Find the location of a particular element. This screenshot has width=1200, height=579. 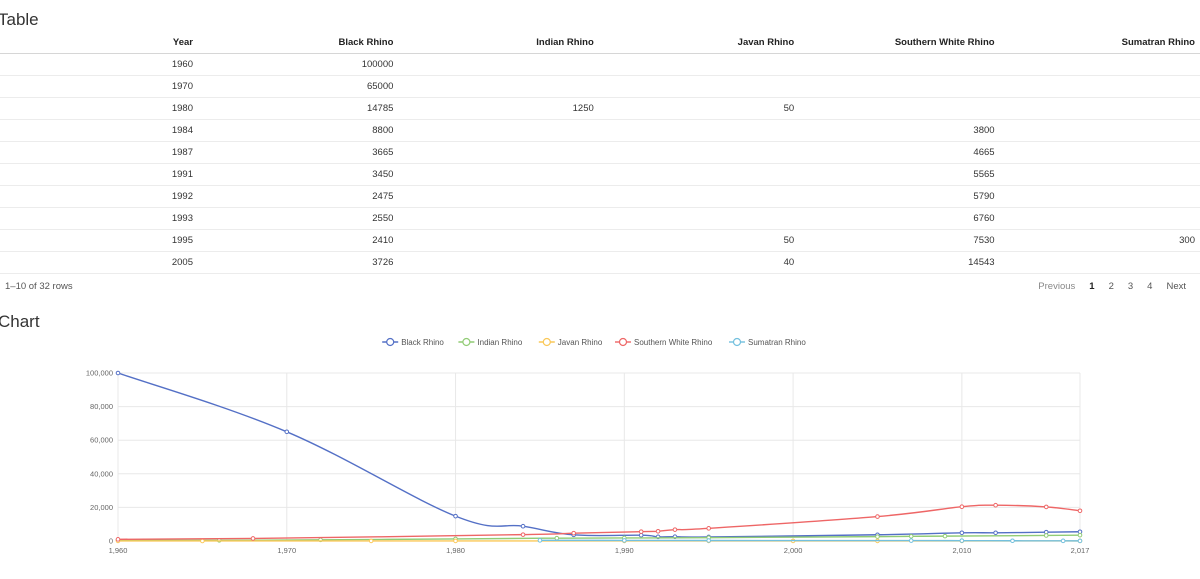

column-header-year: Year is located at coordinates (99, 43).